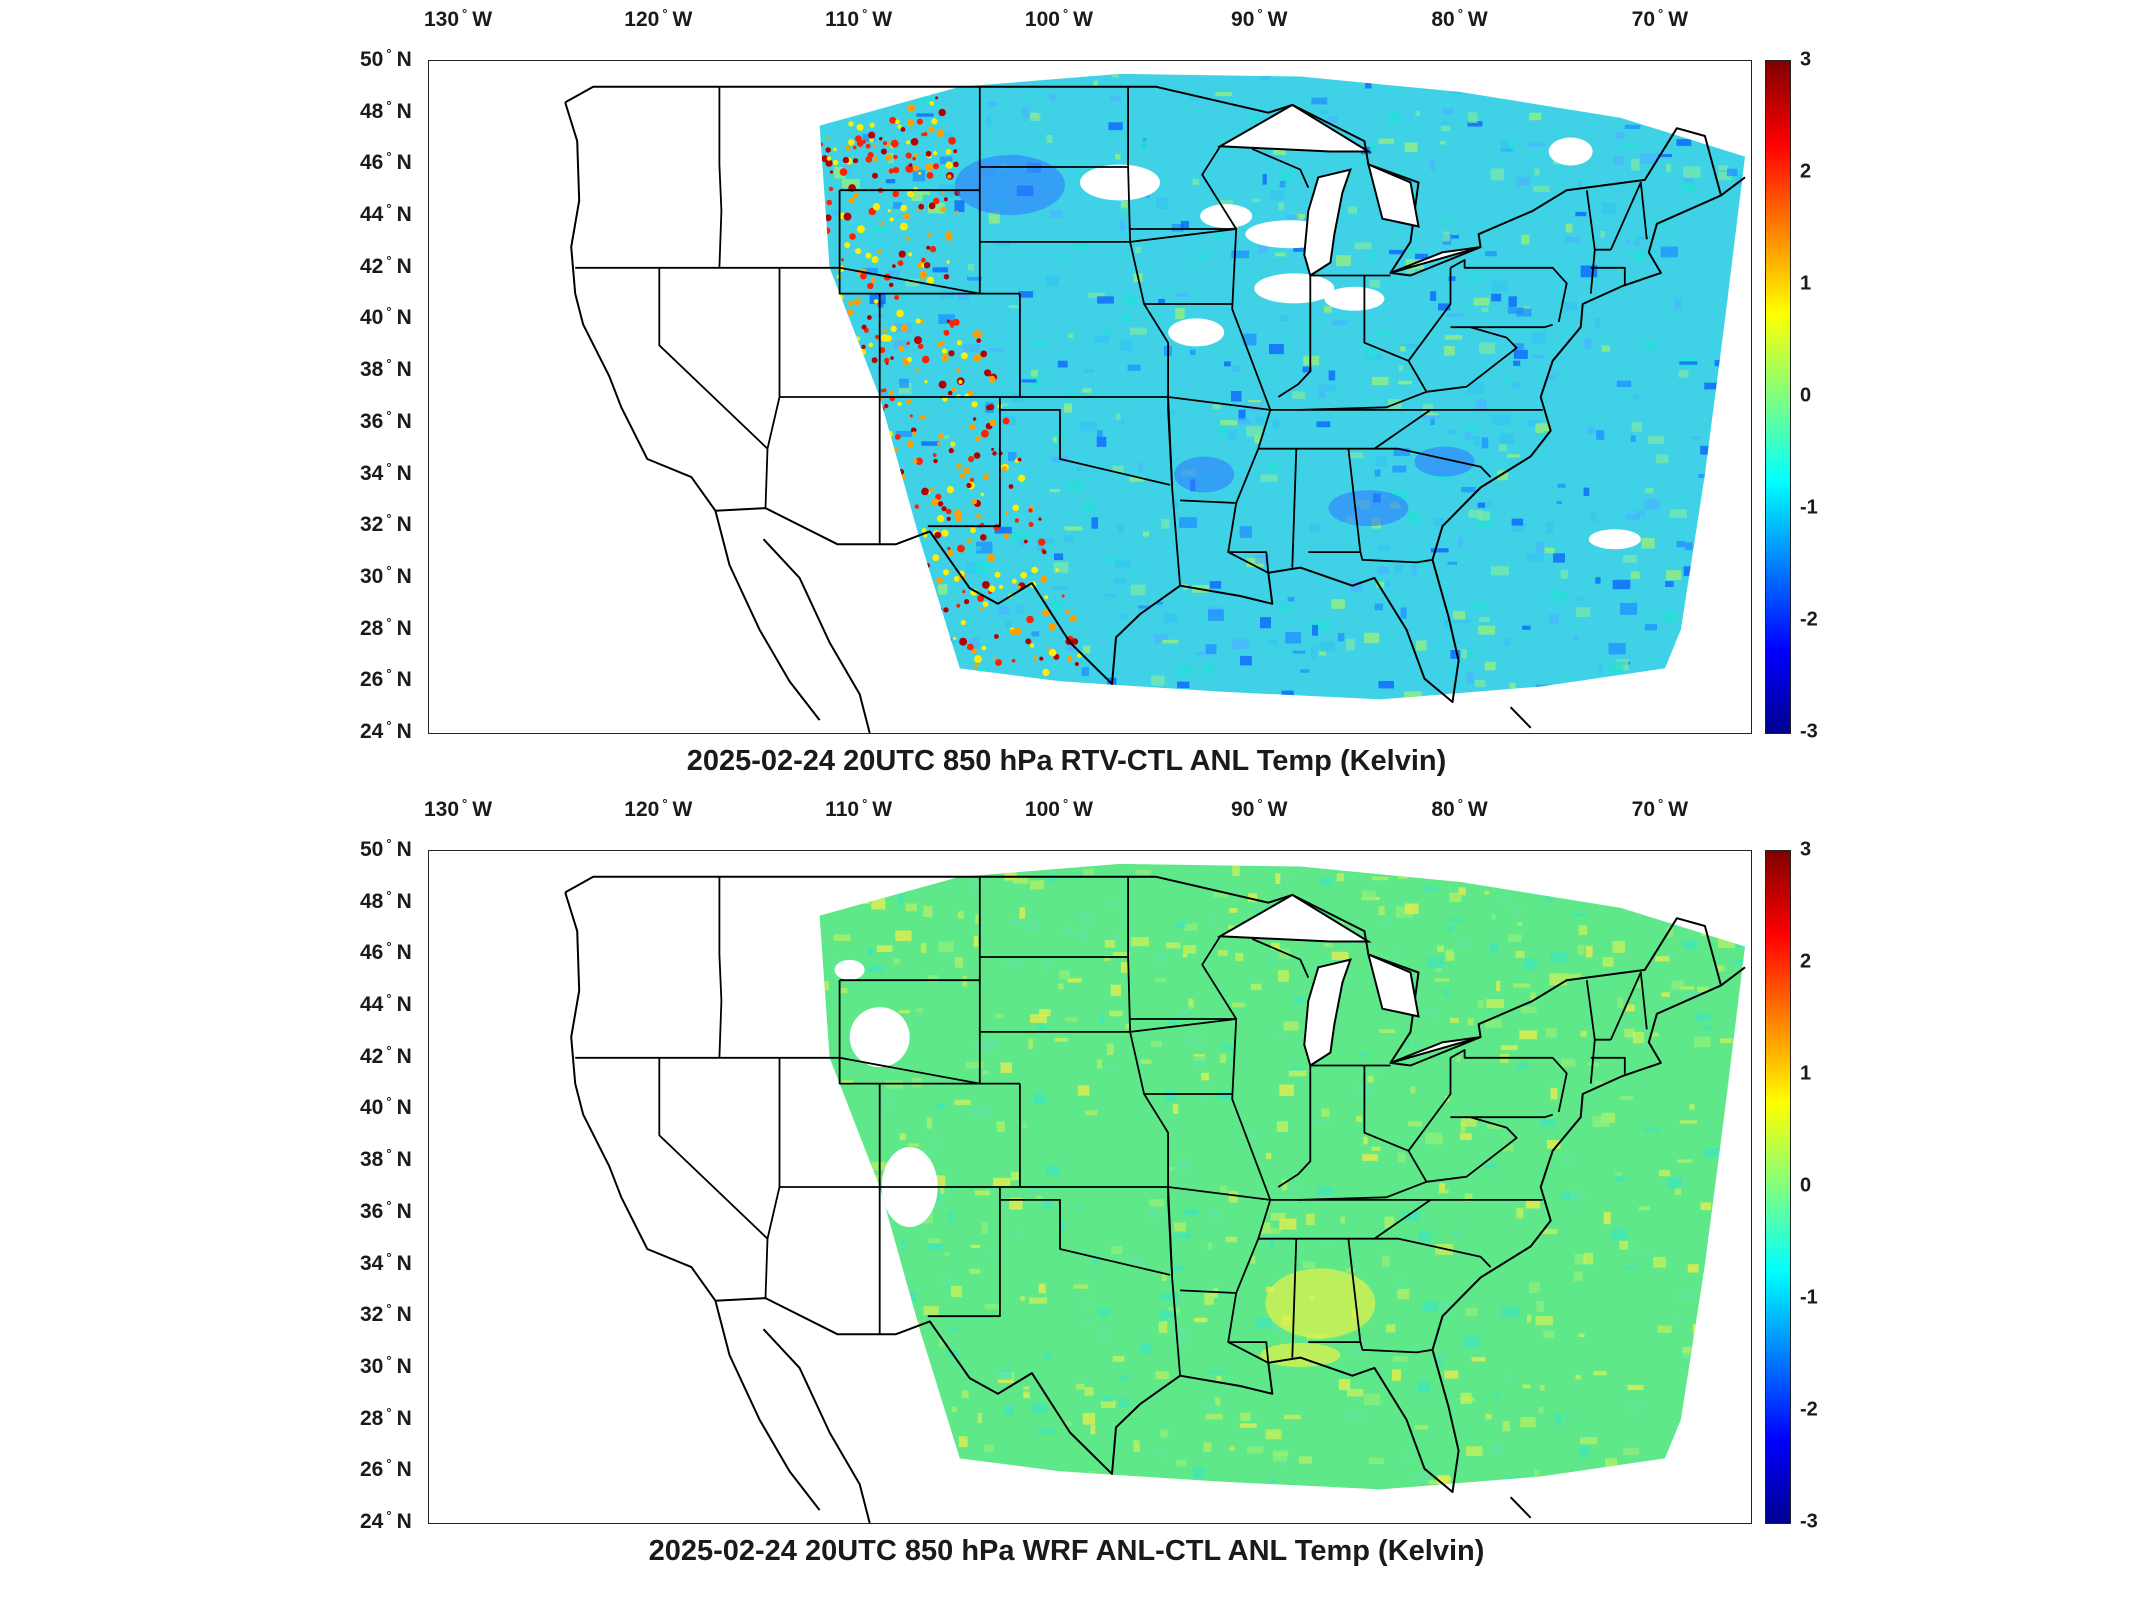 The width and height of the screenshot is (2133, 1600). Describe the element at coordinates (386, 317) in the screenshot. I see `latitude-label: 40 ° N` at that location.